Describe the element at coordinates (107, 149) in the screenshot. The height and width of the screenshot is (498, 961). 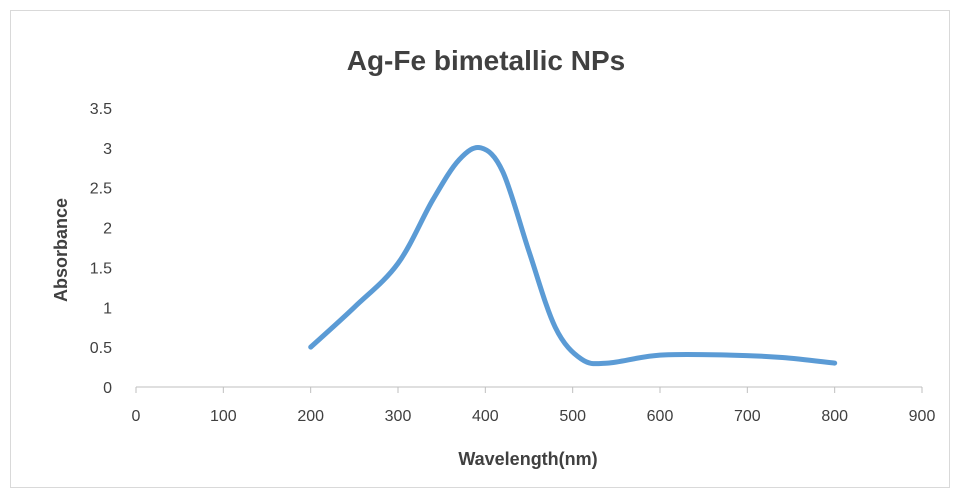
I see `y-tick-label: 3` at that location.